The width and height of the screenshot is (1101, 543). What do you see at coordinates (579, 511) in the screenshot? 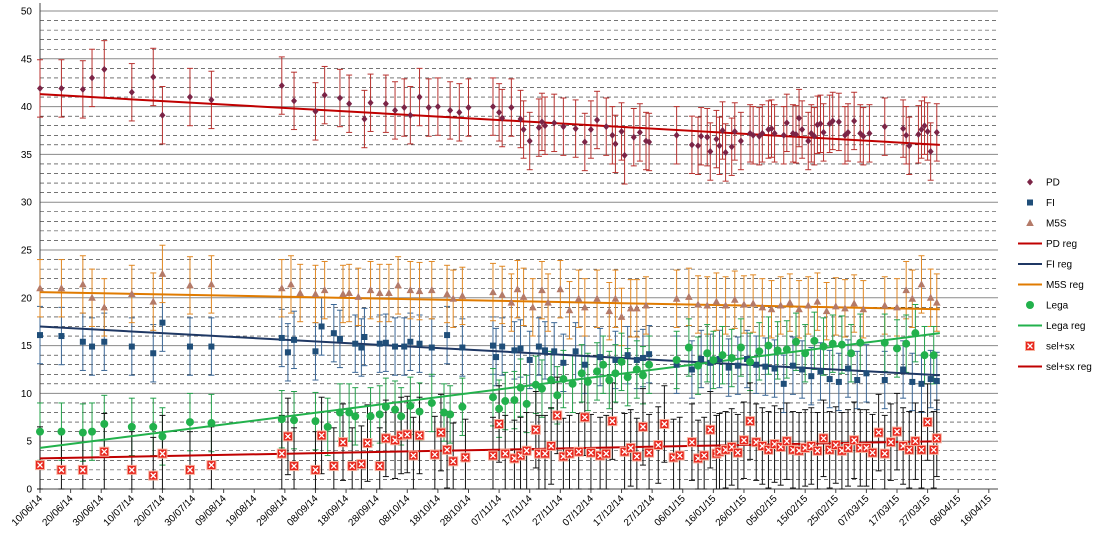
I see `x-tick-label: 07/12/14` at bounding box center [579, 511].